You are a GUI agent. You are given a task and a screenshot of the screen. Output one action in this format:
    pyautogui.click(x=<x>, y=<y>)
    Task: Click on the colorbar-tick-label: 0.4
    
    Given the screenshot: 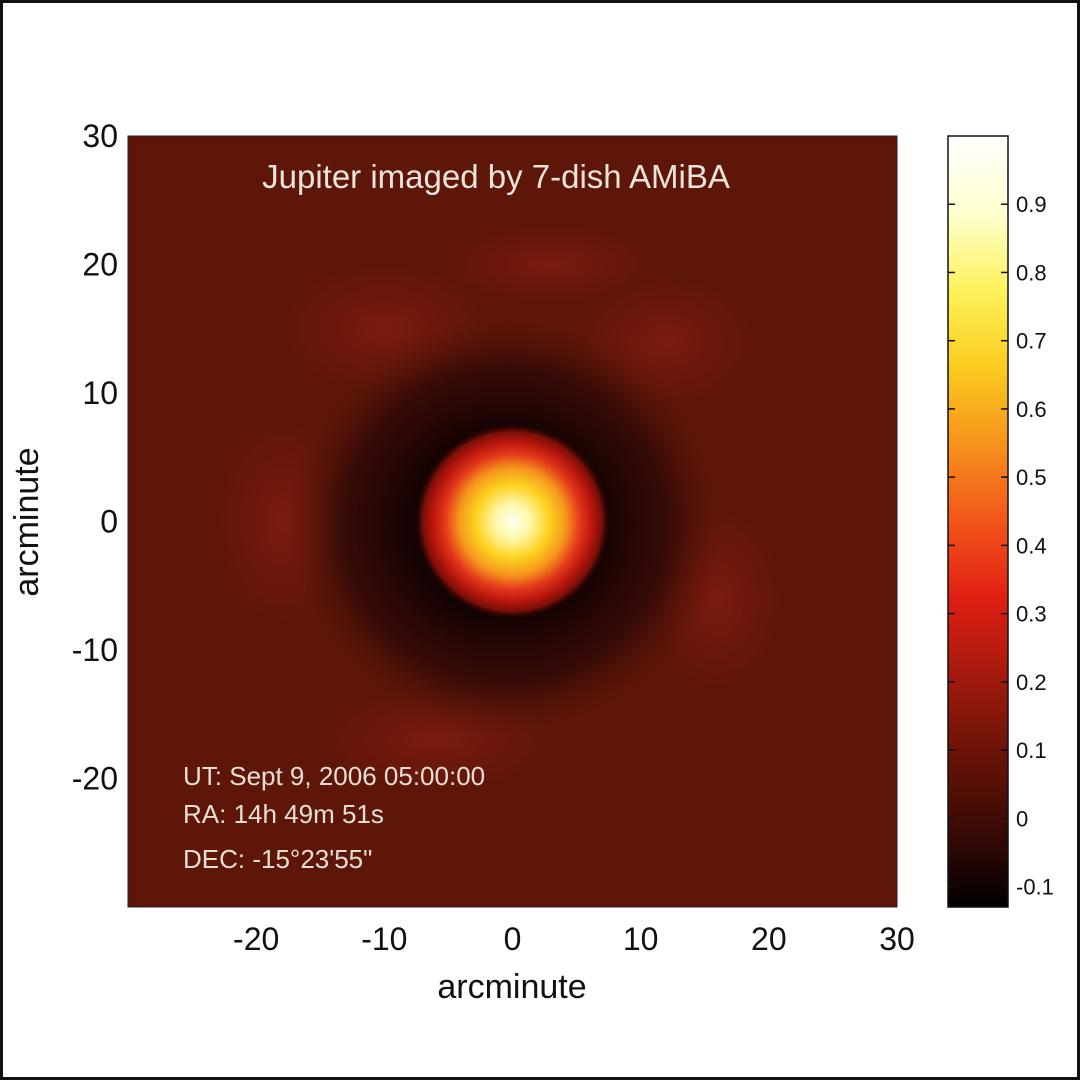 What is the action you would take?
    pyautogui.click(x=1031, y=545)
    